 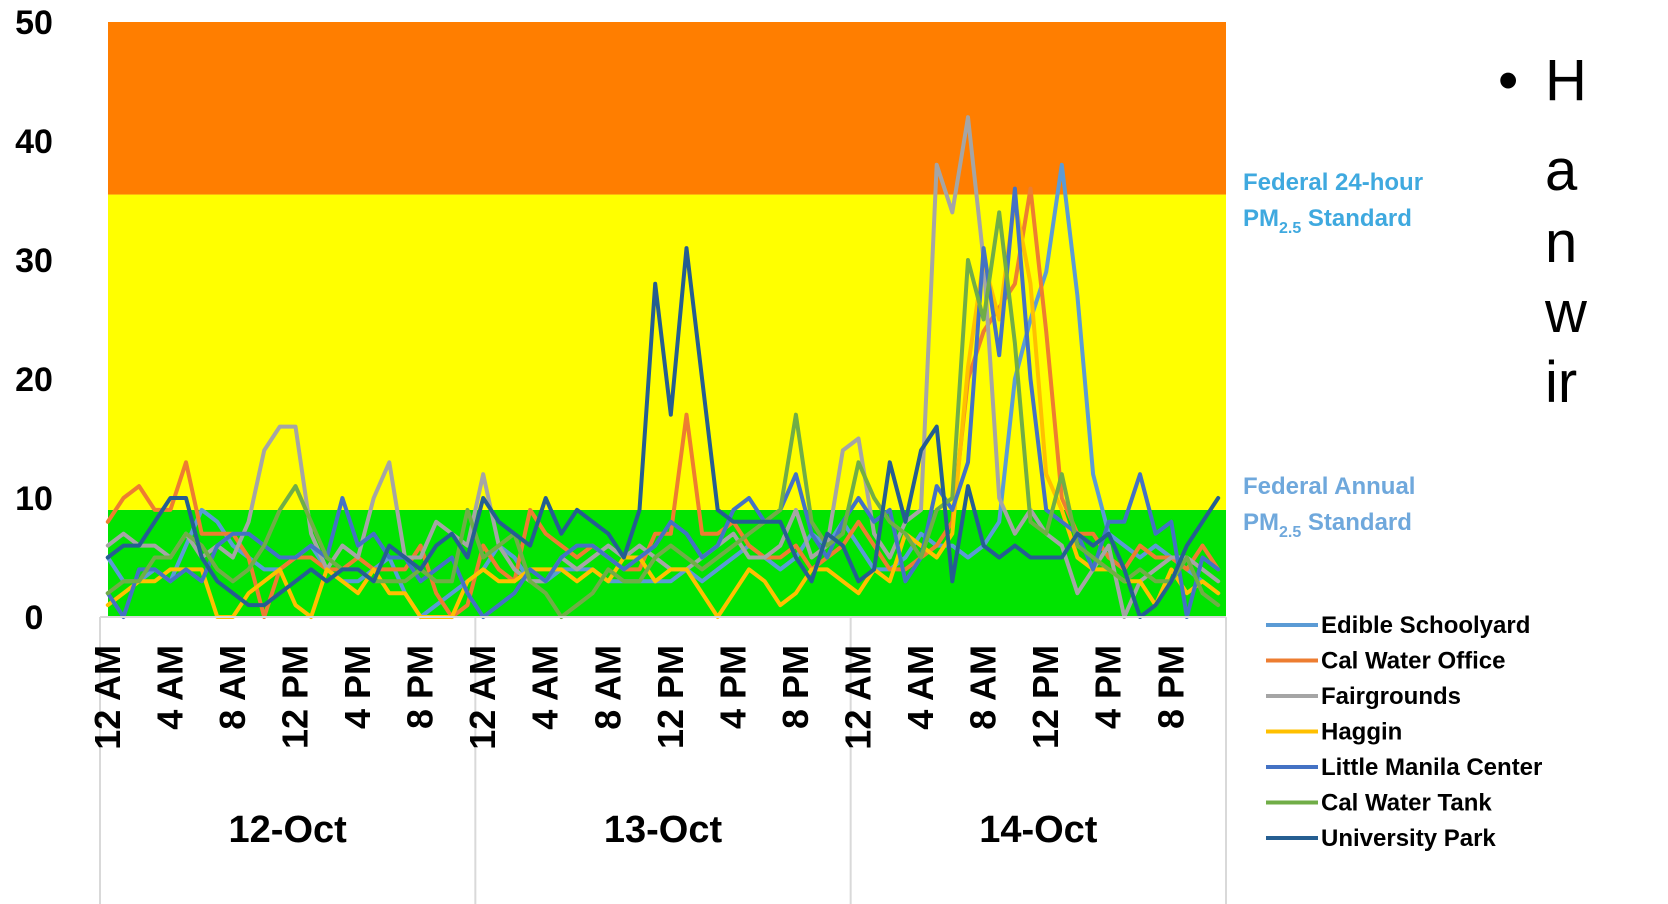 What do you see at coordinates (1543, 231) in the screenshot?
I see `slide-bullet-text: • H a n w ir` at bounding box center [1543, 231].